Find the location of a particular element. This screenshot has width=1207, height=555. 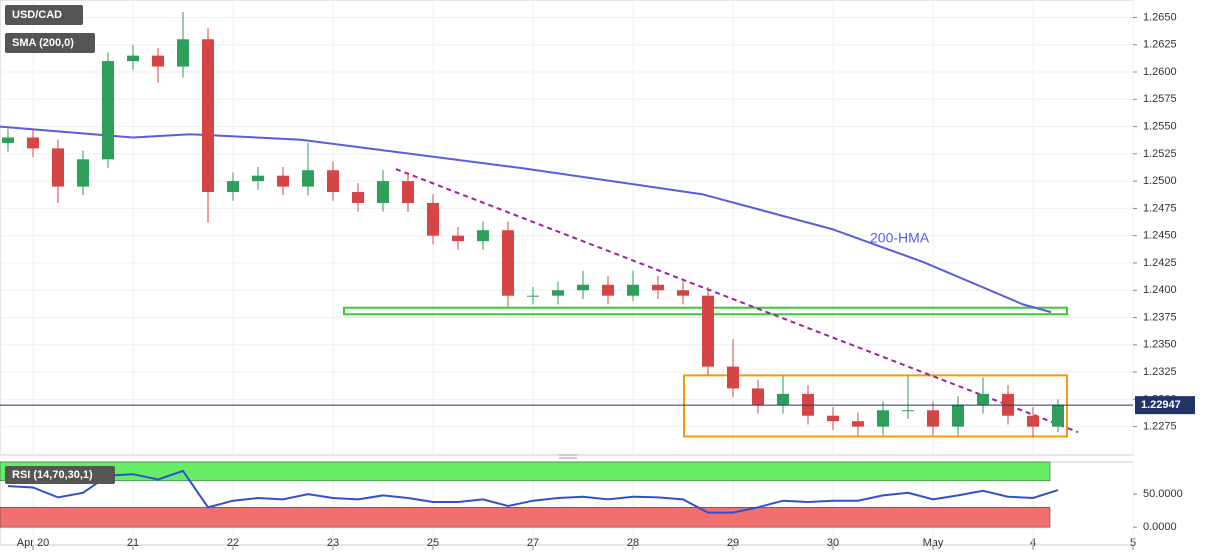

y-tick-label: 1.2625 is located at coordinates (1160, 45).